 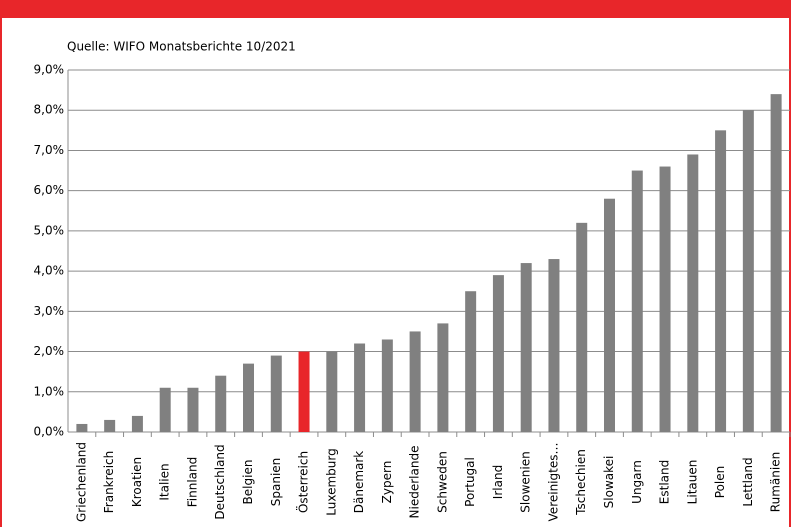 I want to click on x-tick-label: Estland, so click(x=665, y=482).